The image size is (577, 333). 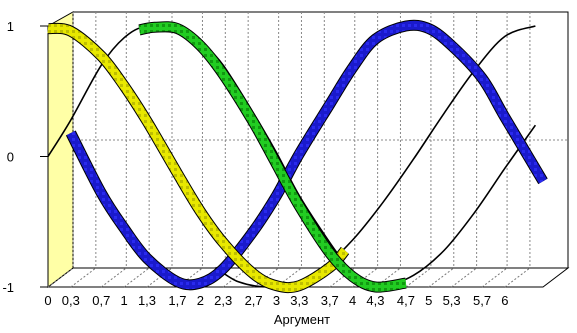 What do you see at coordinates (223, 300) in the screenshot?
I see `x-tick-label: 2,3` at bounding box center [223, 300].